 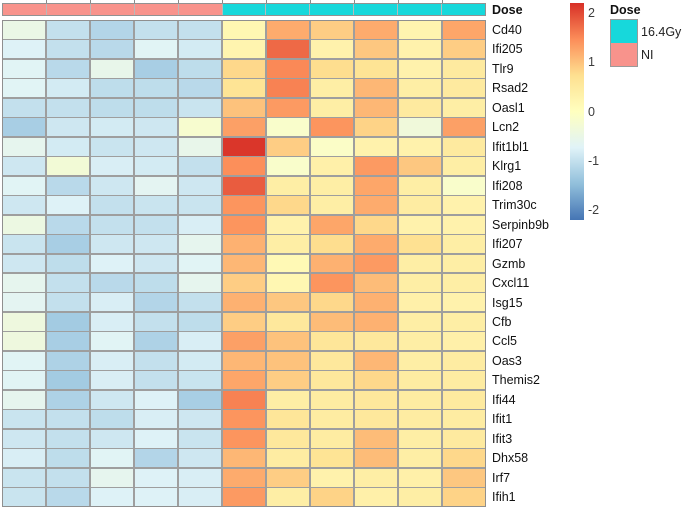 What do you see at coordinates (509, 263) in the screenshot?
I see `gene-row-label: Gzmb` at bounding box center [509, 263].